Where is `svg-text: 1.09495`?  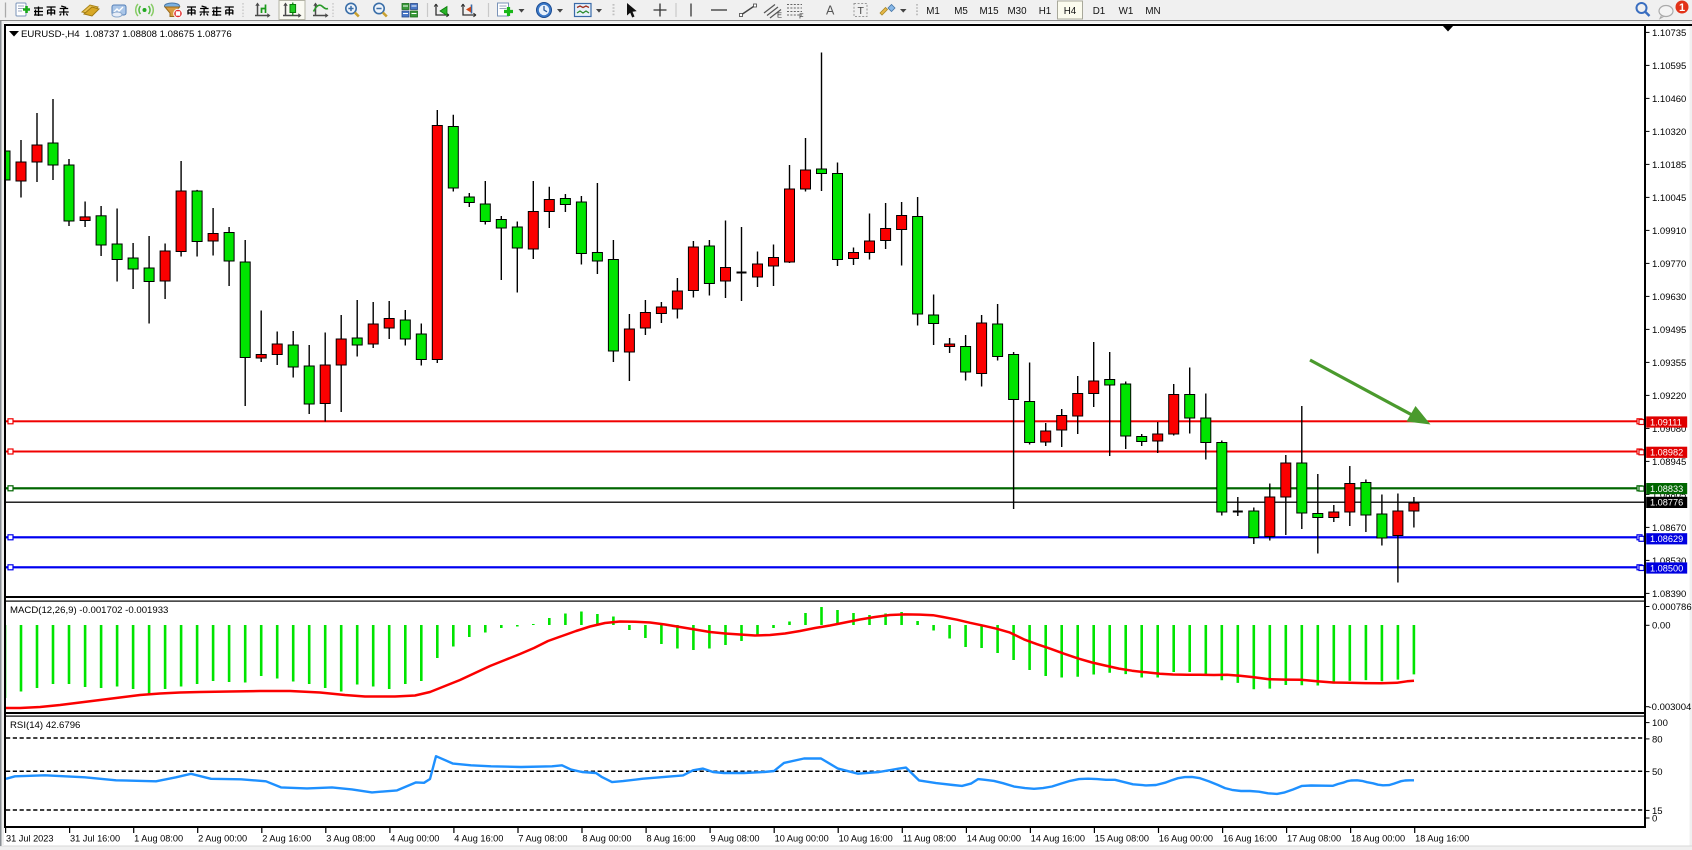 svg-text: 1.09495 is located at coordinates (1669, 330).